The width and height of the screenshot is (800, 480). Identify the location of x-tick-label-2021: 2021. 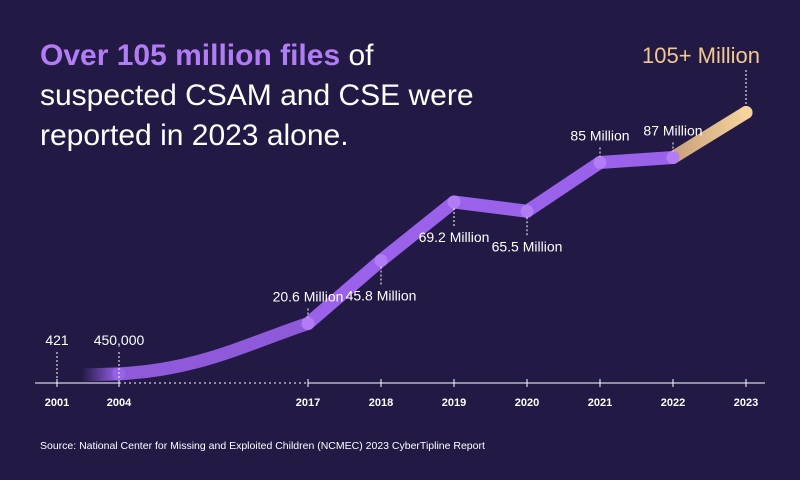
(600, 403).